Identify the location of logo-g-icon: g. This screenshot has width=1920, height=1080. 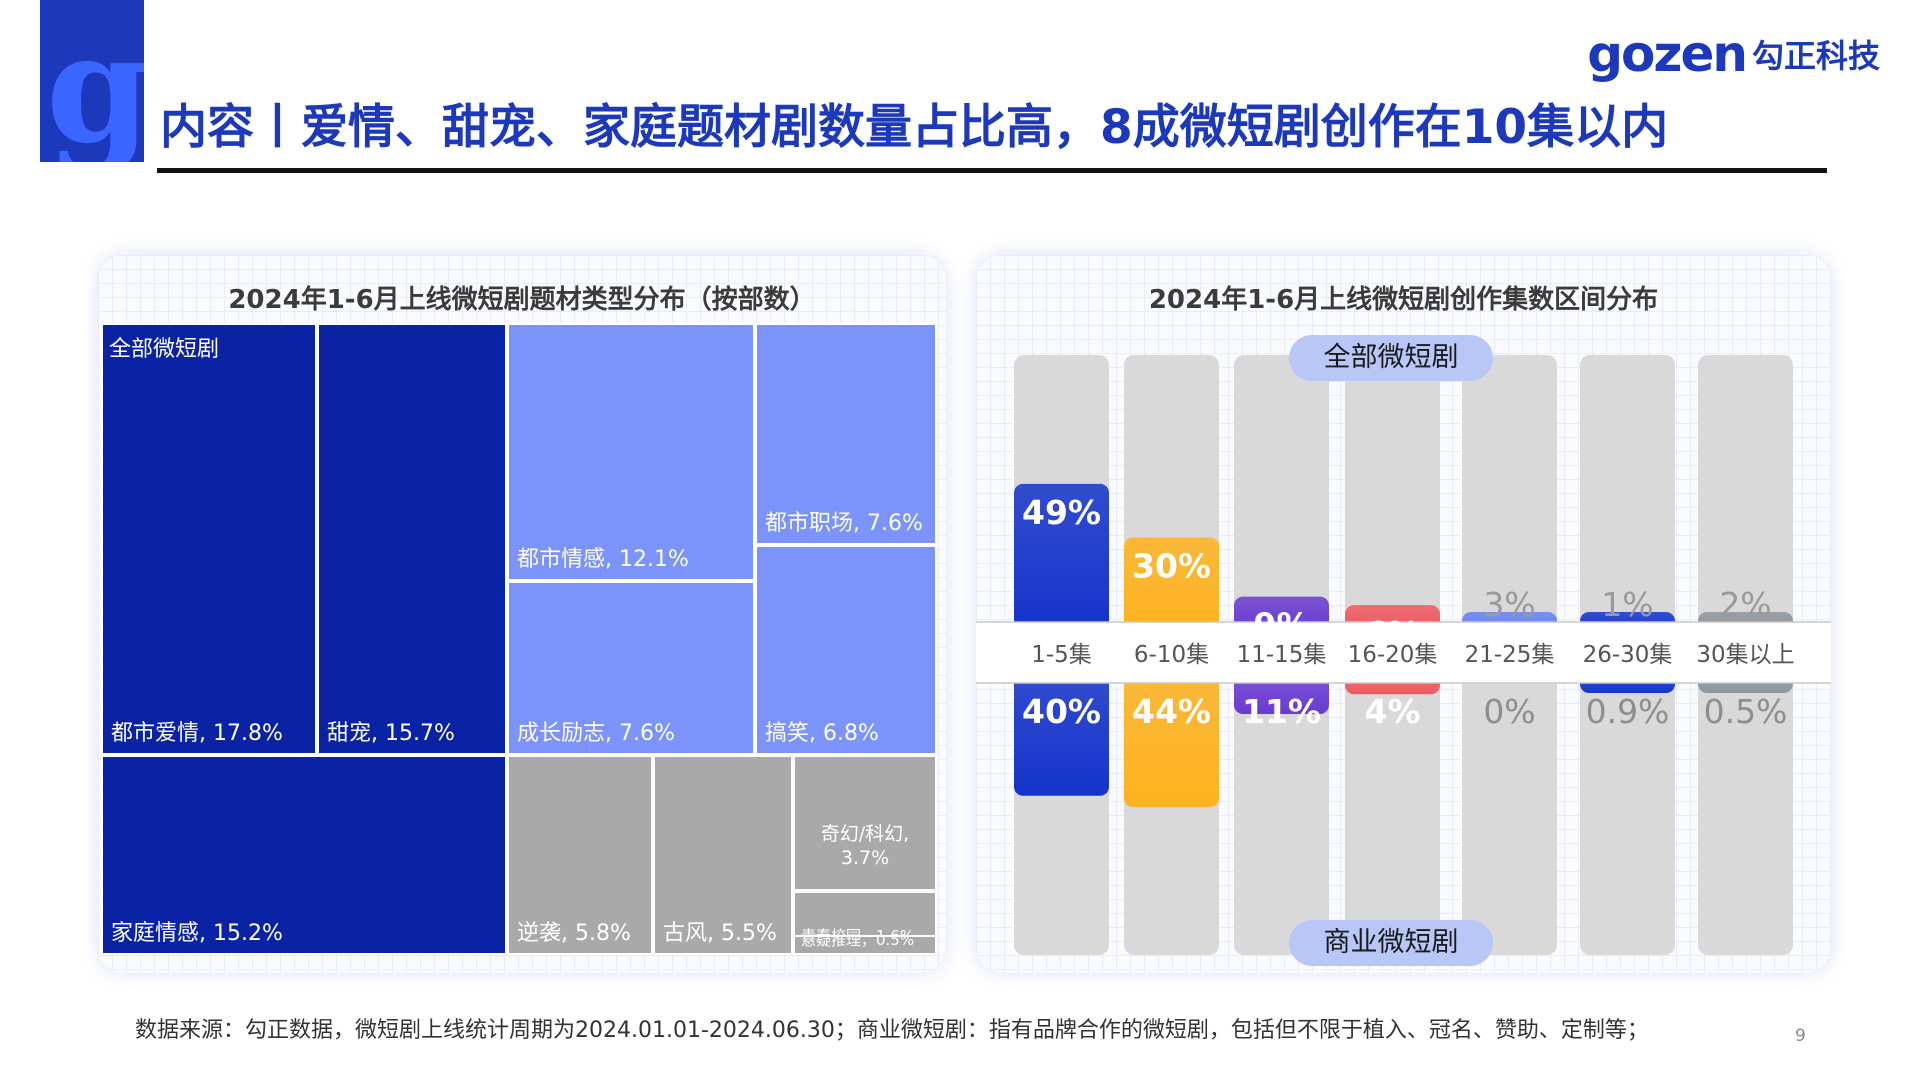
(95, 81).